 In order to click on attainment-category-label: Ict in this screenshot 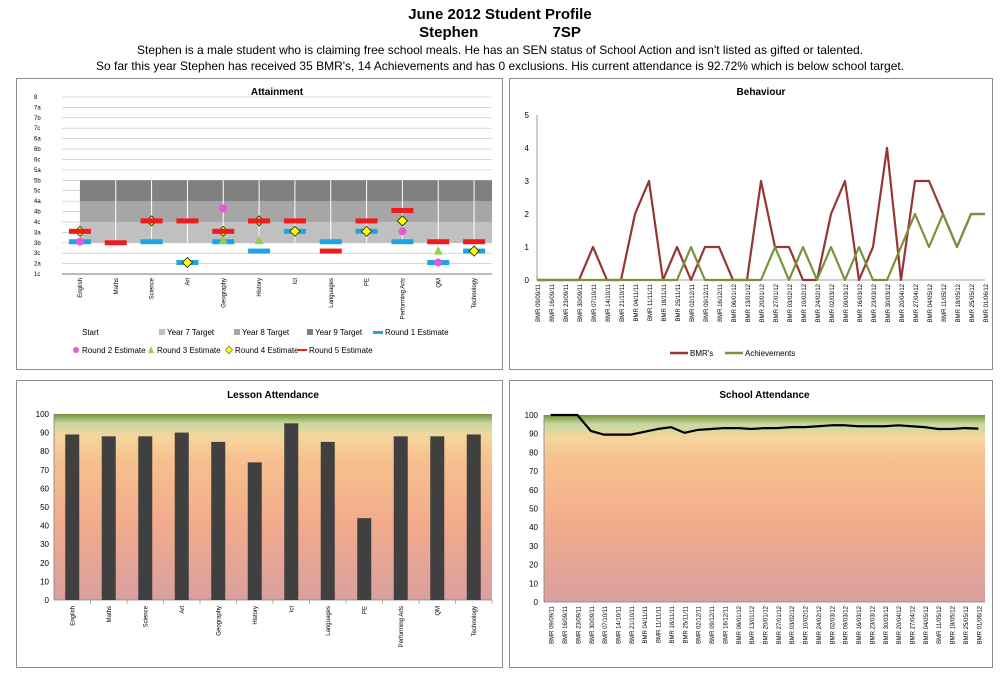, I will do `click(296, 281)`.